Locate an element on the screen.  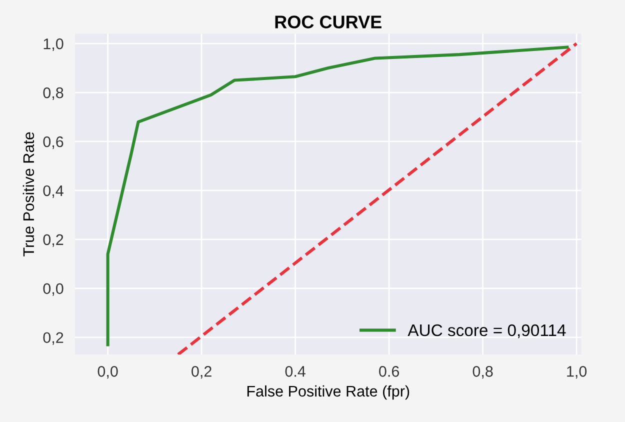
x-tick-label: 0,2 is located at coordinates (202, 372).